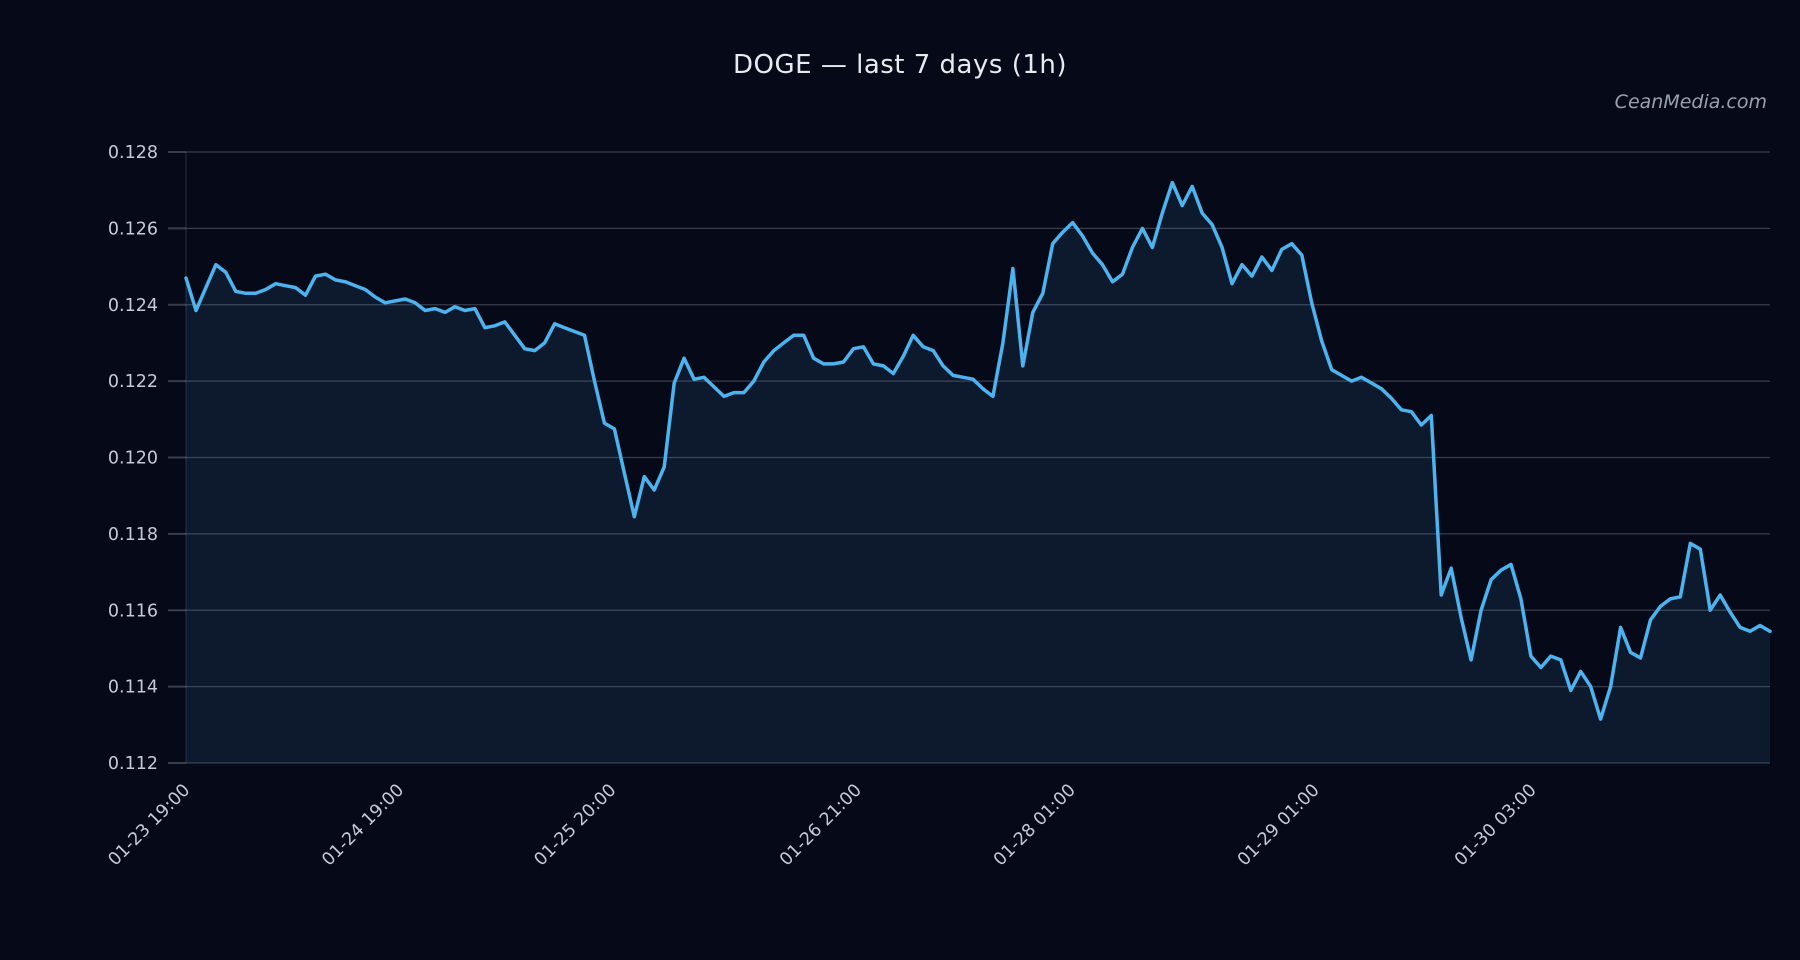  What do you see at coordinates (1690, 102) in the screenshot?
I see `watermark: CeanMedia.com` at bounding box center [1690, 102].